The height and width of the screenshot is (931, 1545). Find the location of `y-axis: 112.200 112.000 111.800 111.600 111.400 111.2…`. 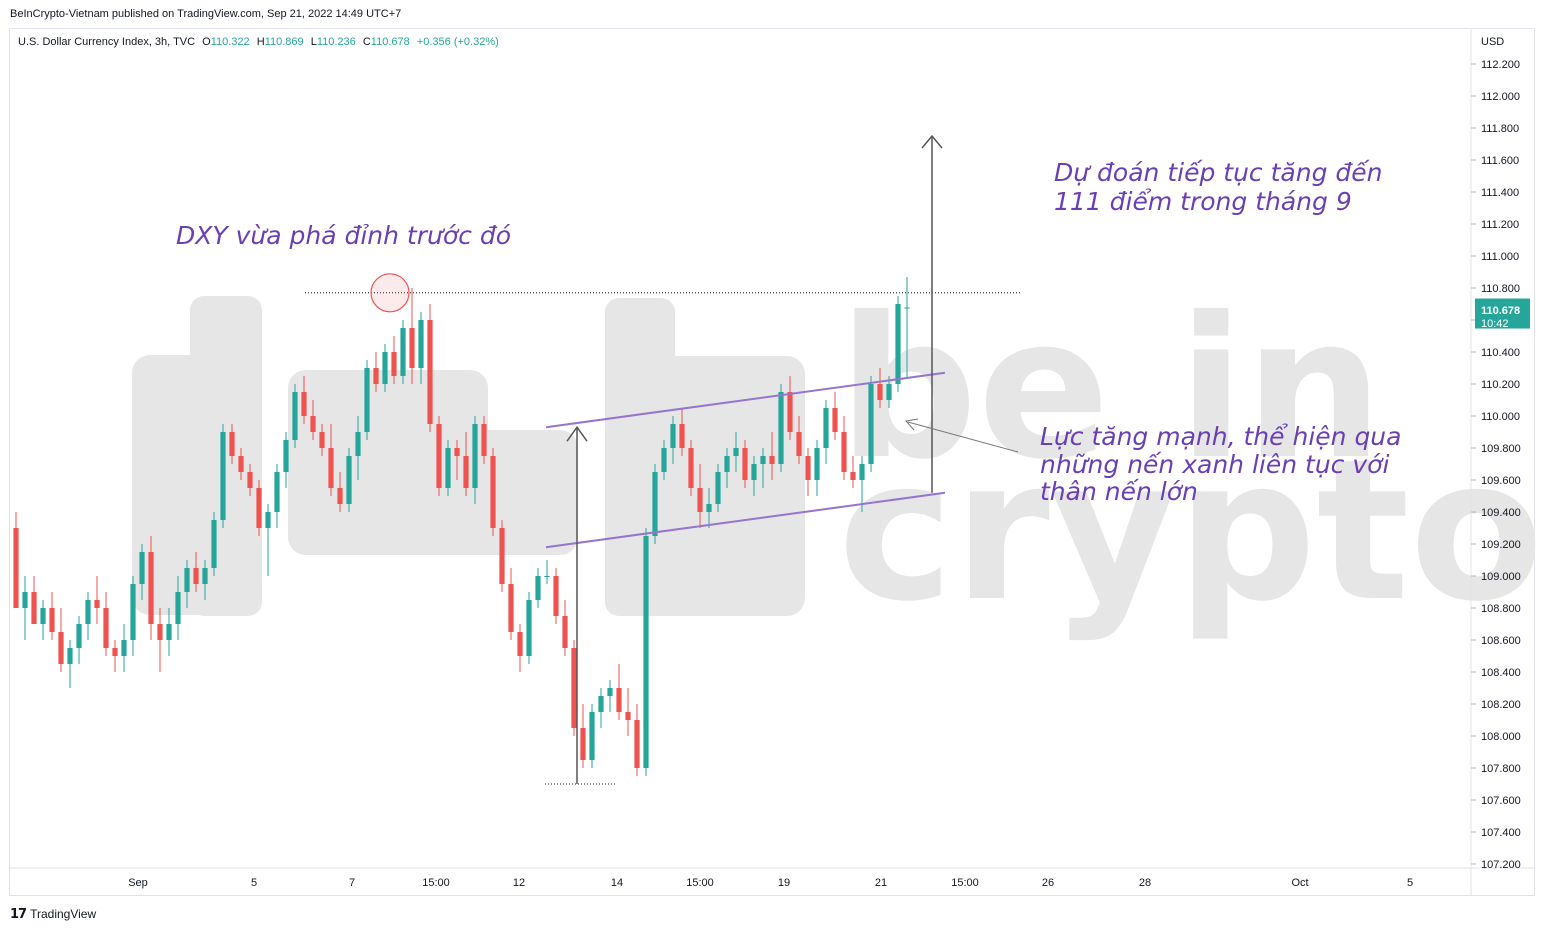

y-axis: 112.200 112.000 111.800 111.600 111.400 111.2… is located at coordinates (1496, 465).